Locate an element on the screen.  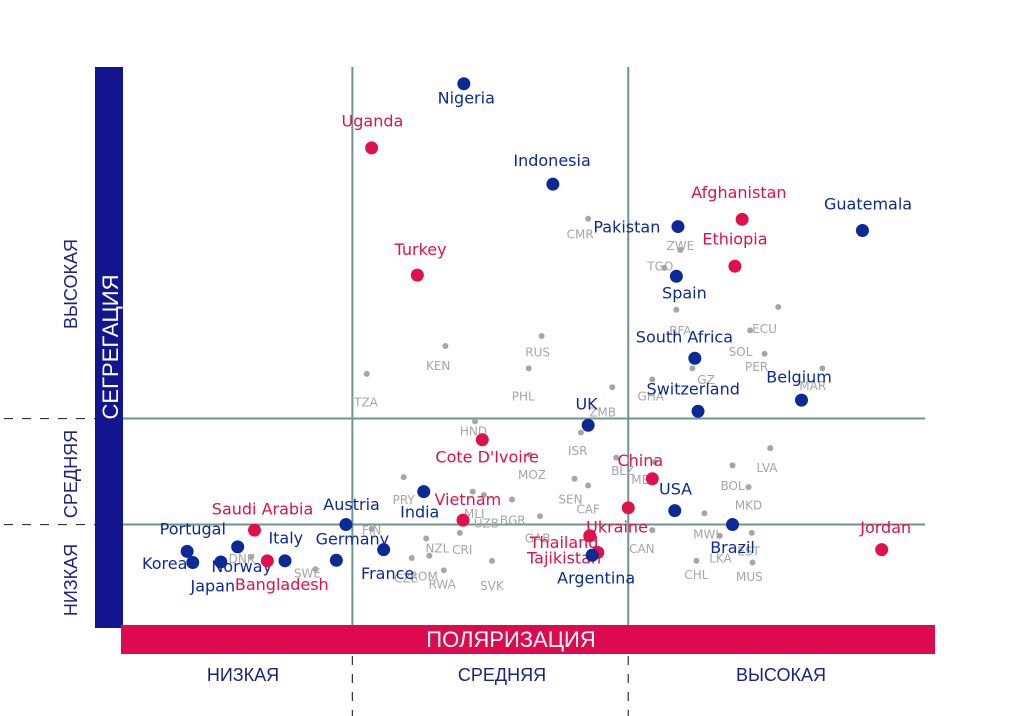
country-label: Jordan is located at coordinates (885, 527).